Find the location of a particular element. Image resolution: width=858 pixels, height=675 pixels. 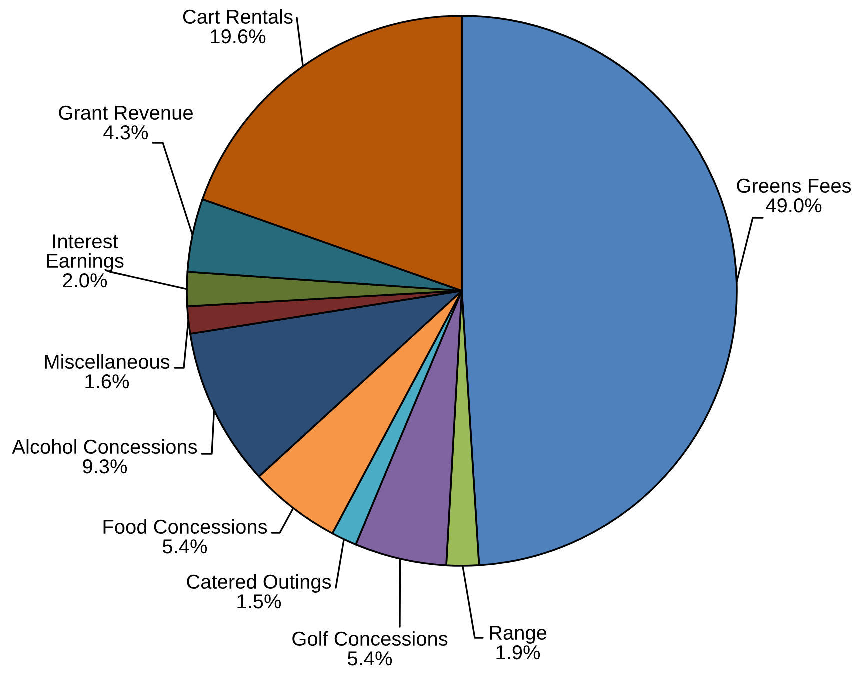

data-label: 1.6% is located at coordinates (108, 381).